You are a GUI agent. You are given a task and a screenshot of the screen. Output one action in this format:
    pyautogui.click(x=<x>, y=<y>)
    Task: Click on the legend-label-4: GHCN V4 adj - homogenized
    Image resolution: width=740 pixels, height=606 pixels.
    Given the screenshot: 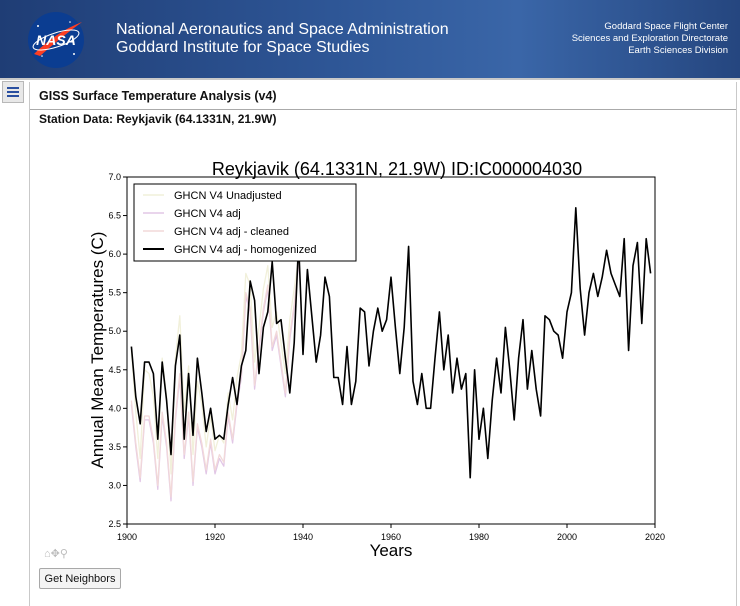 What is the action you would take?
    pyautogui.click(x=245, y=250)
    